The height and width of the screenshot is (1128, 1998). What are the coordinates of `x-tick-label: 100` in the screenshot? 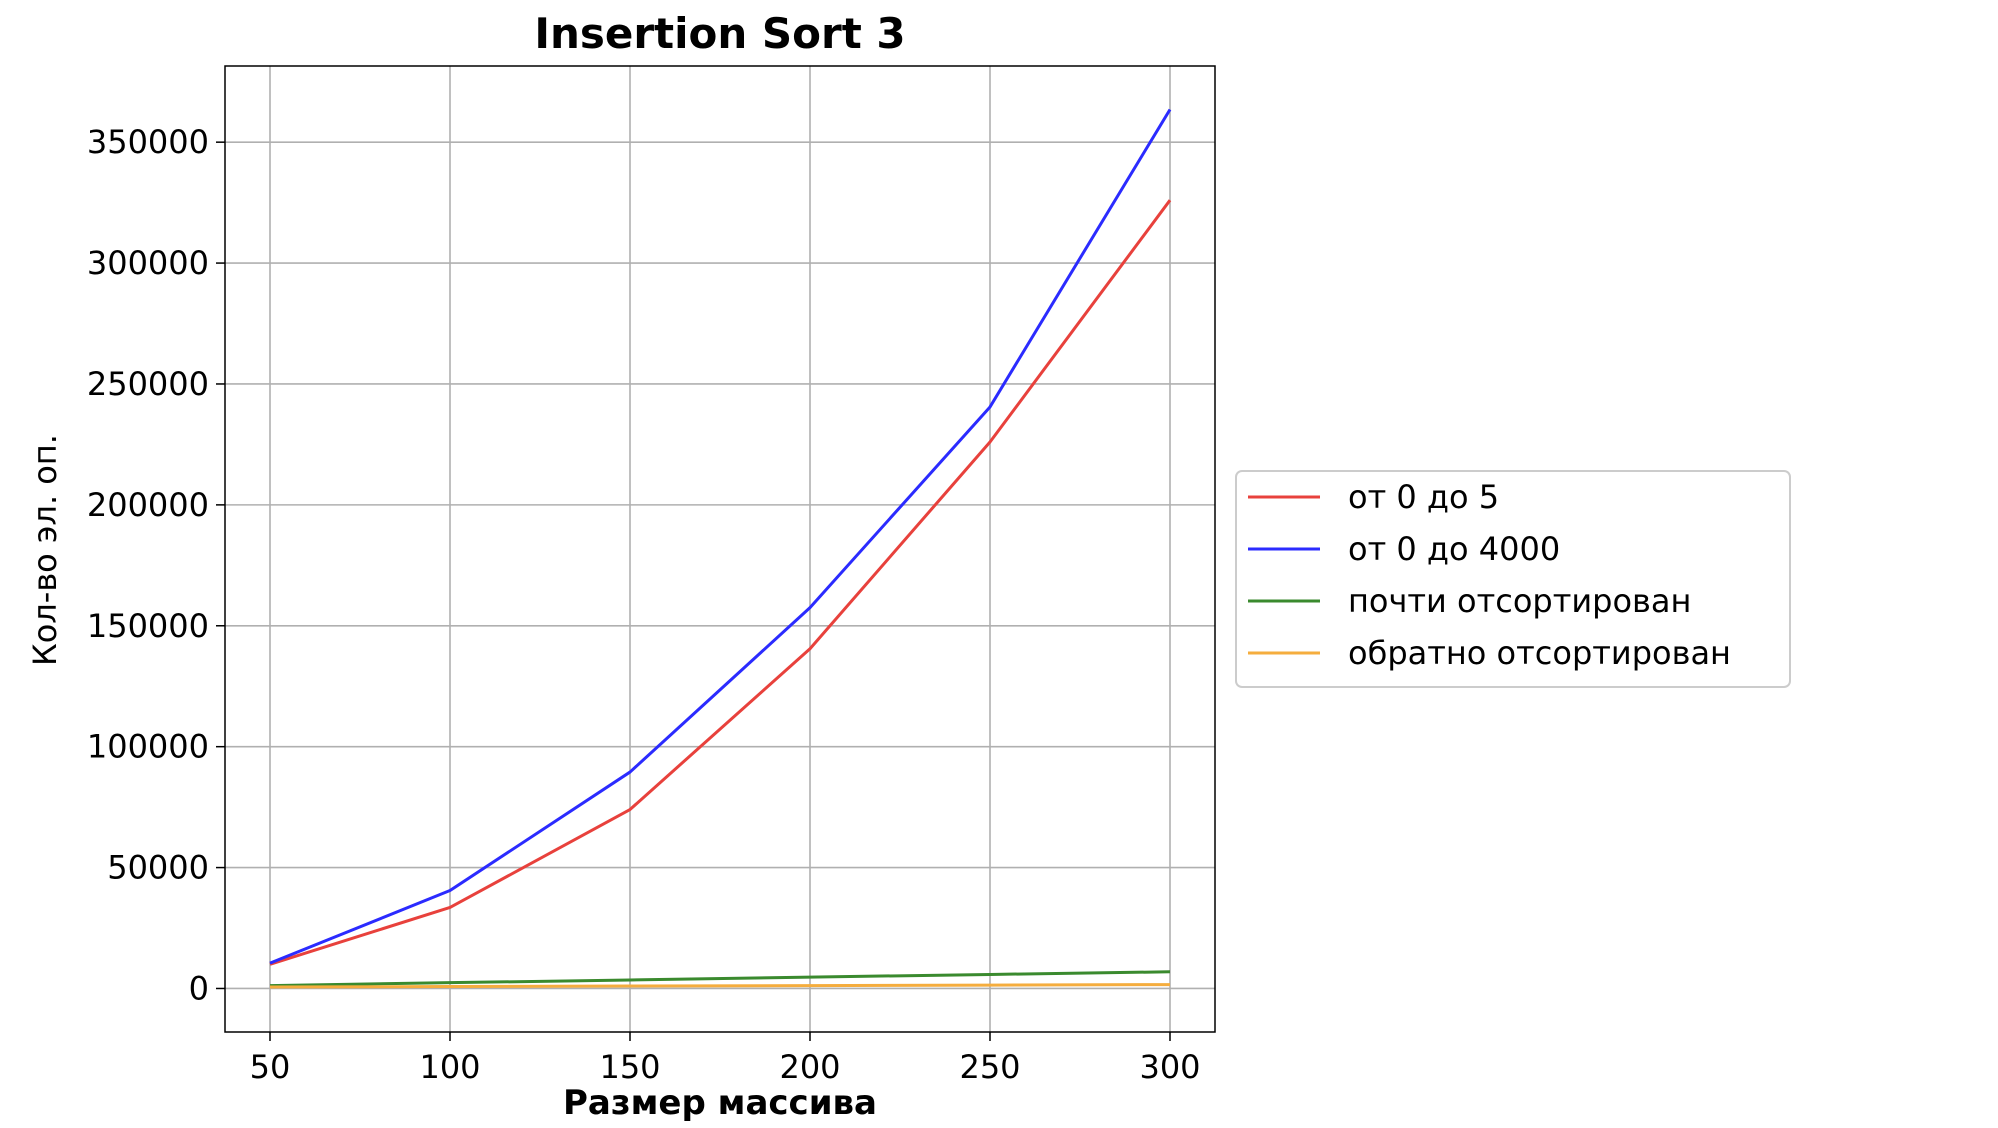 It's located at (449, 1067).